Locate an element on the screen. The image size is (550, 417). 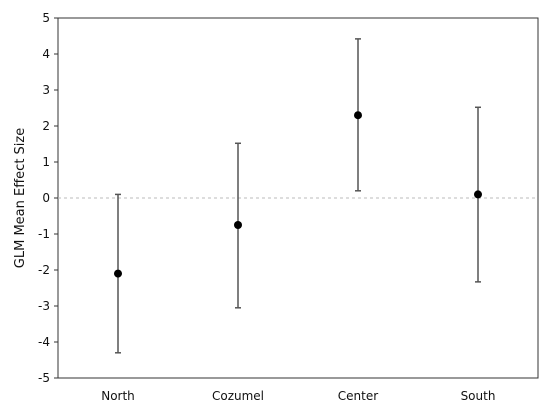
y-tick-label: 0 is located at coordinates (46, 198).